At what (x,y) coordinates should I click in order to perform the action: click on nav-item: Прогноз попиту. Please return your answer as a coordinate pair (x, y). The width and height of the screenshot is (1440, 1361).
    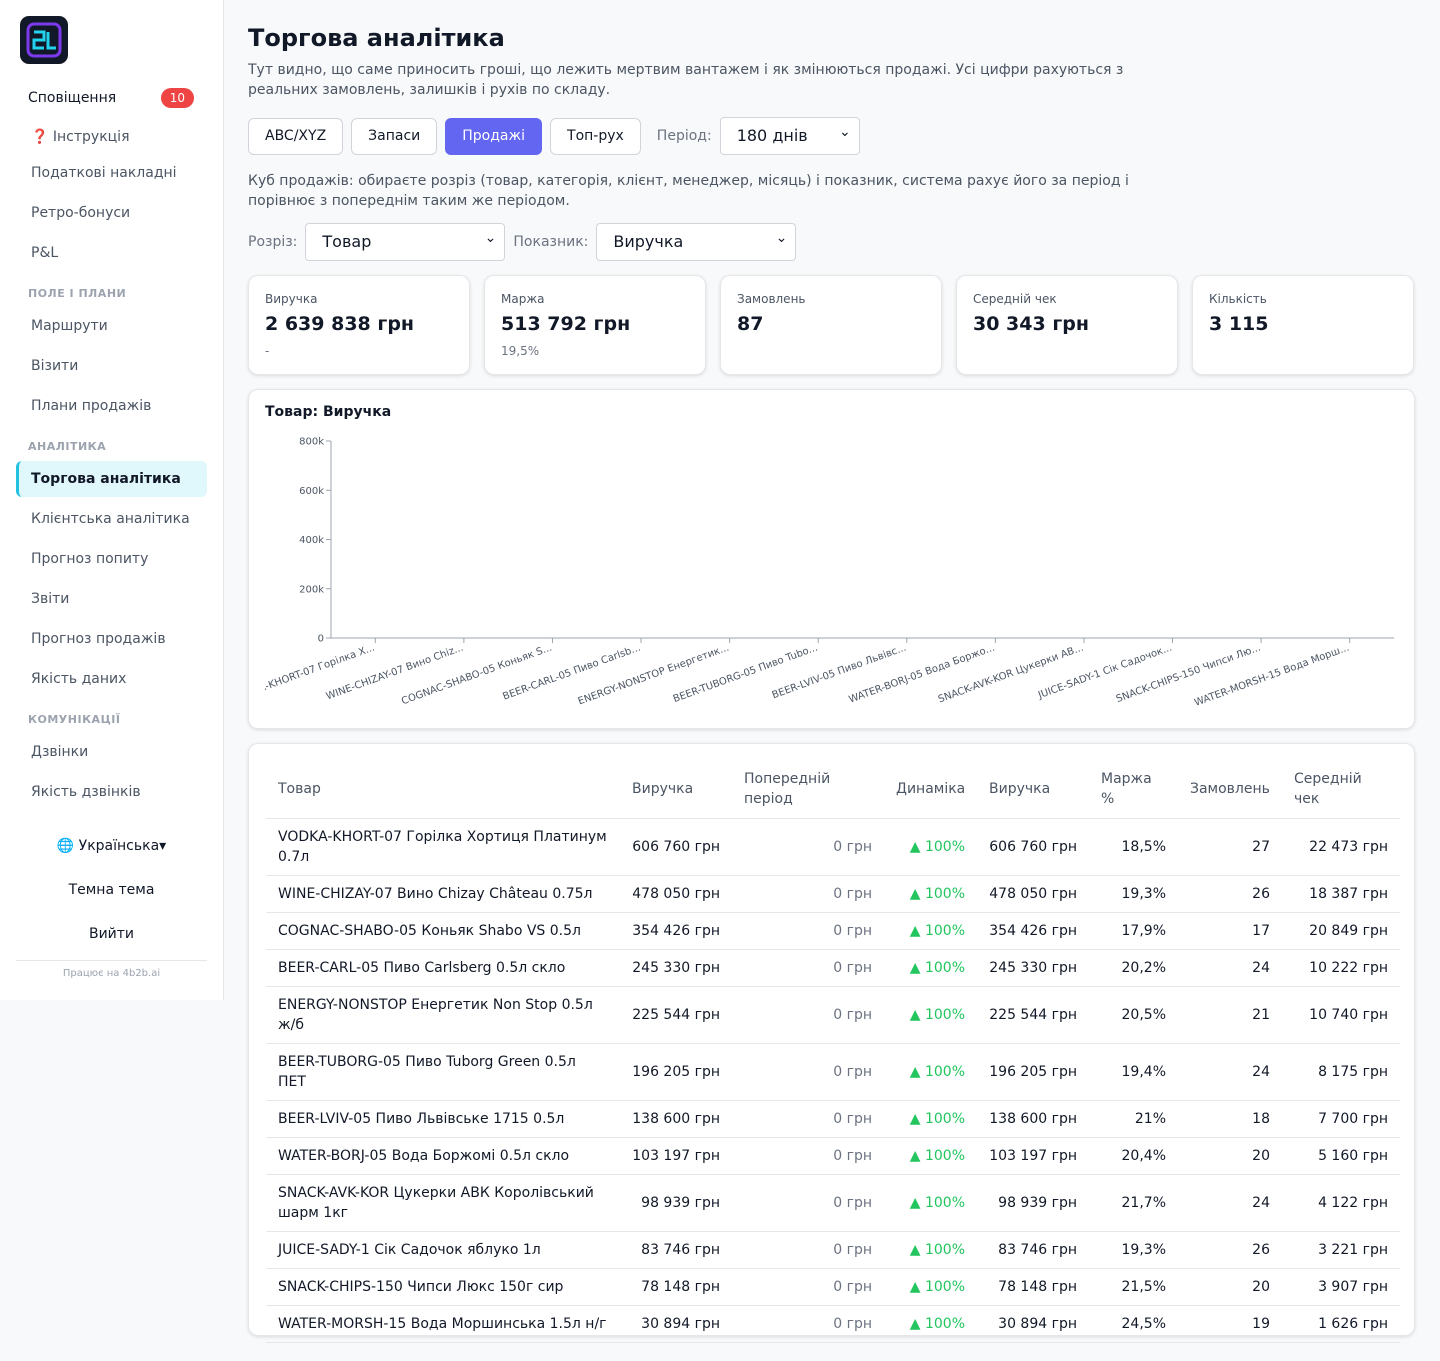
    Looking at the image, I should click on (90, 559).